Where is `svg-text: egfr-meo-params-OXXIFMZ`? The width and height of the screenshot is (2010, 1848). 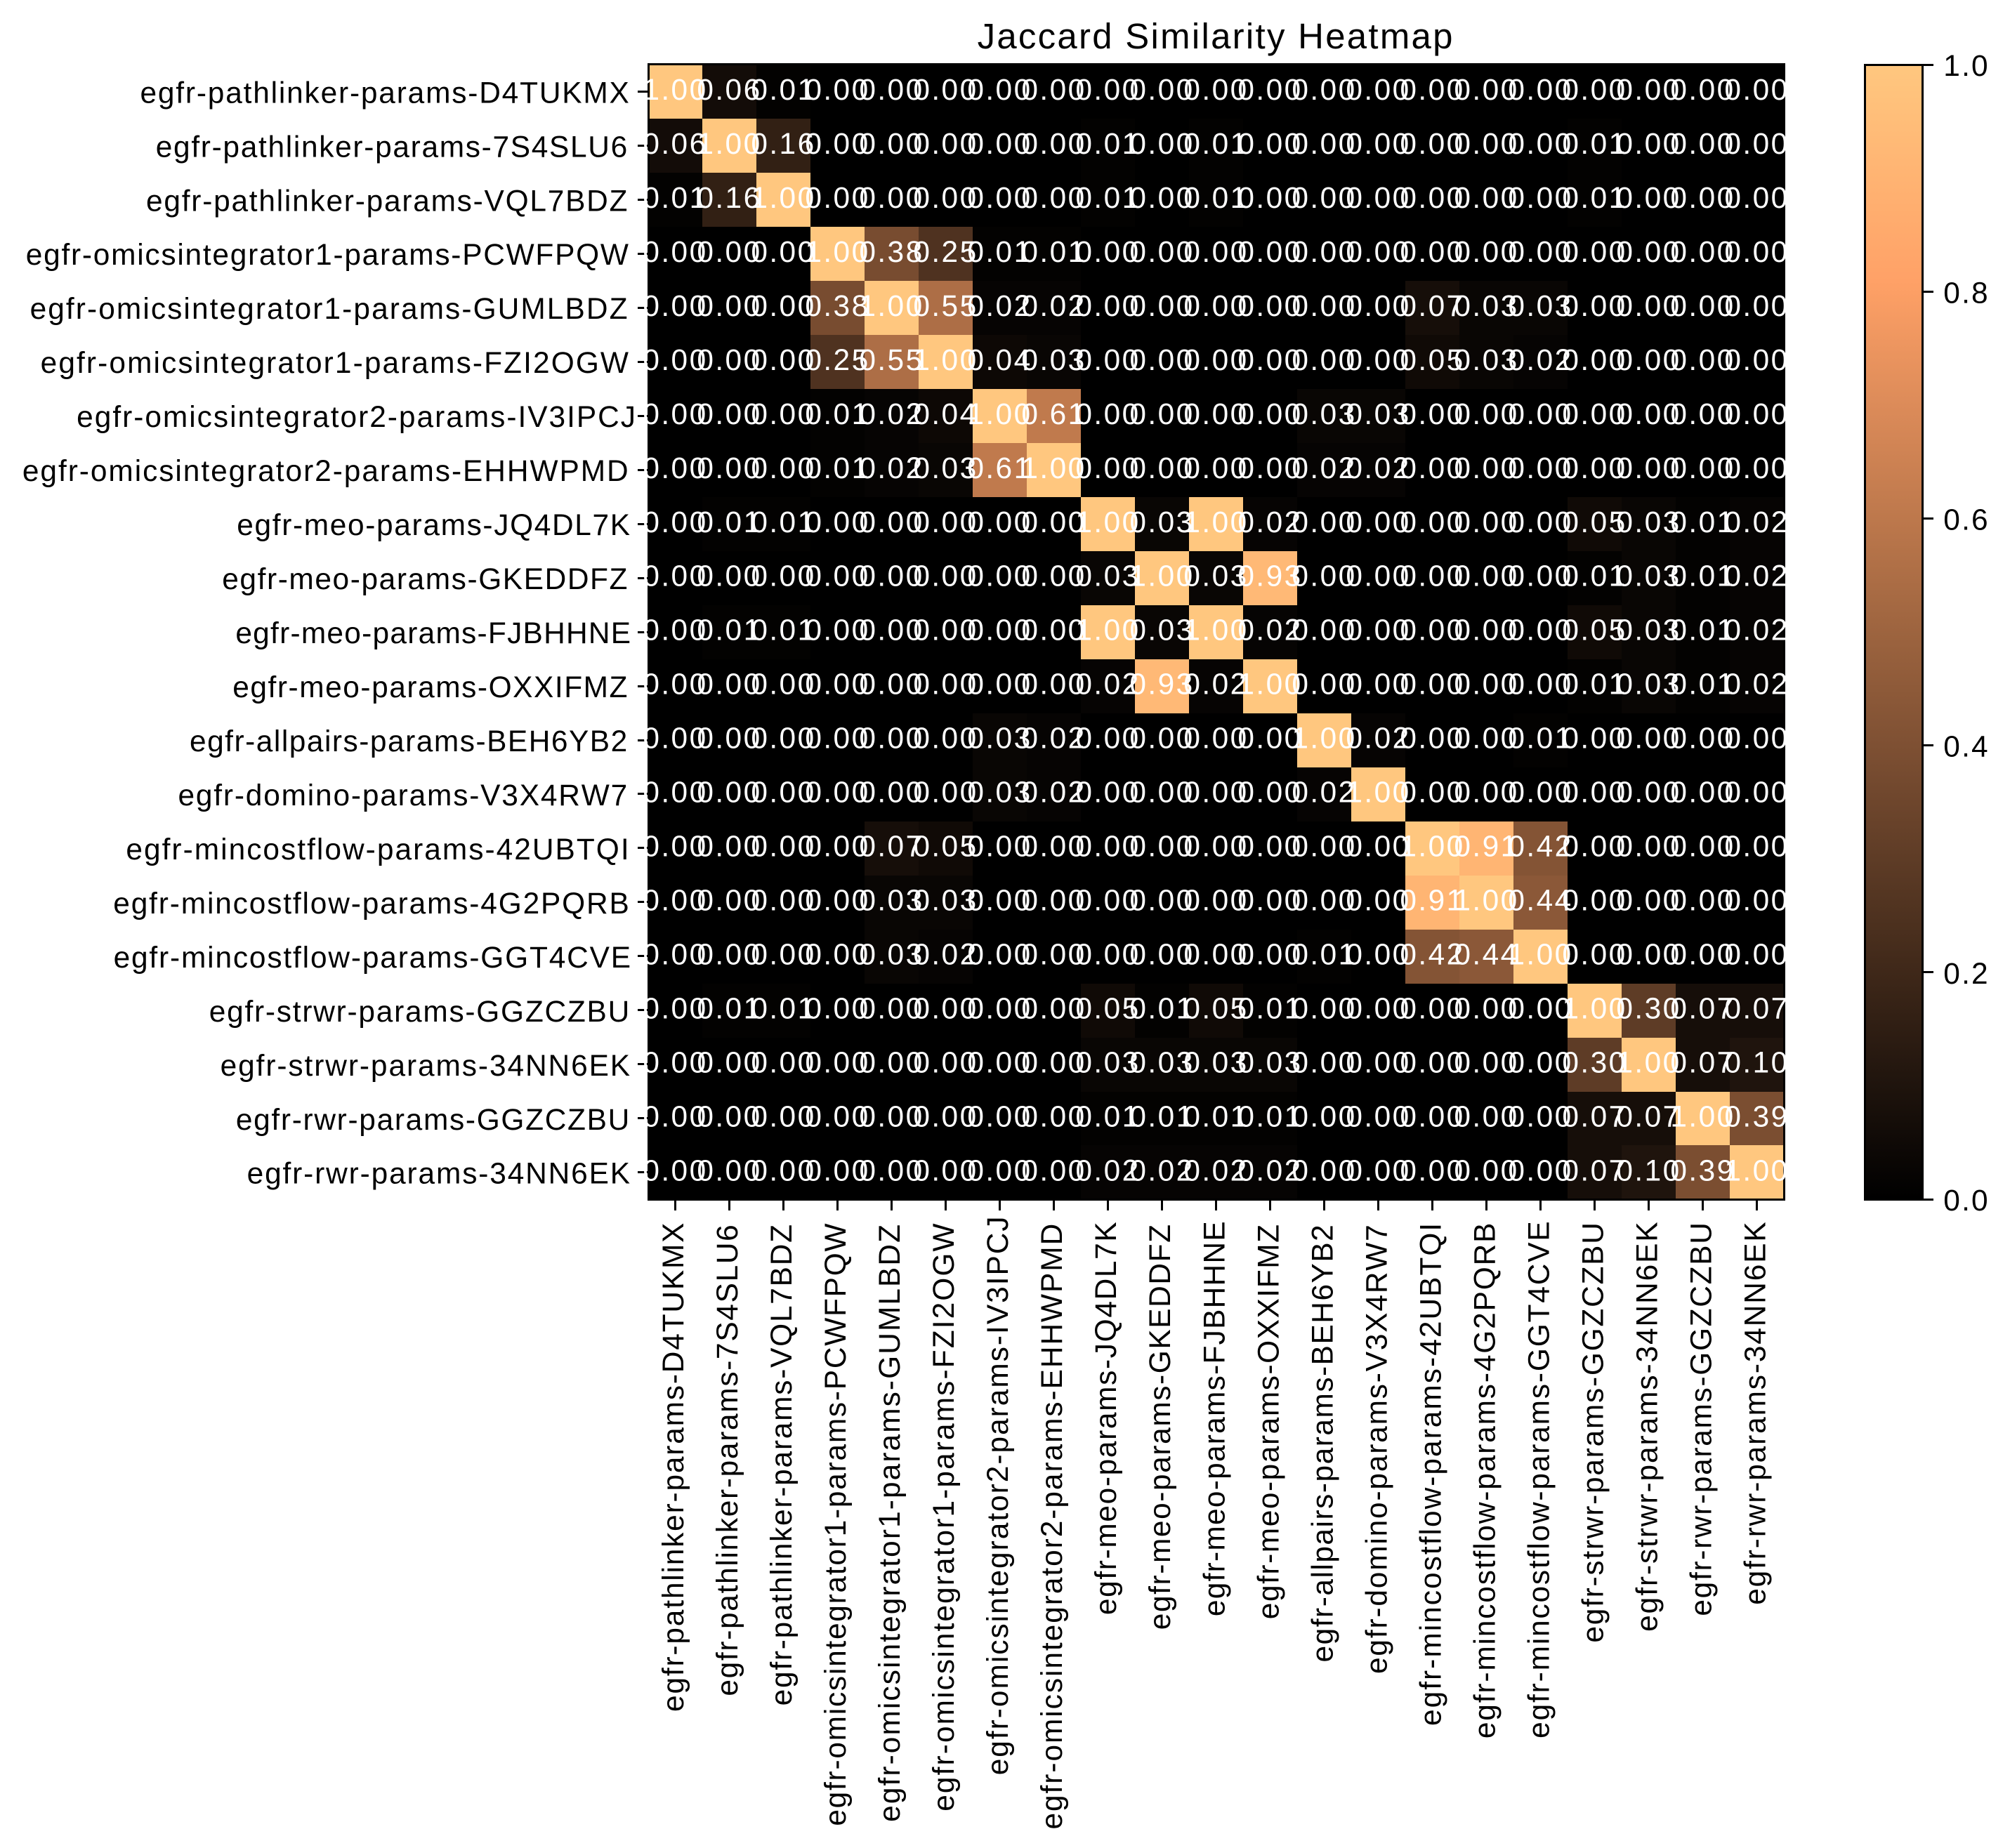 svg-text: egfr-meo-params-OXXIFMZ is located at coordinates (430, 688).